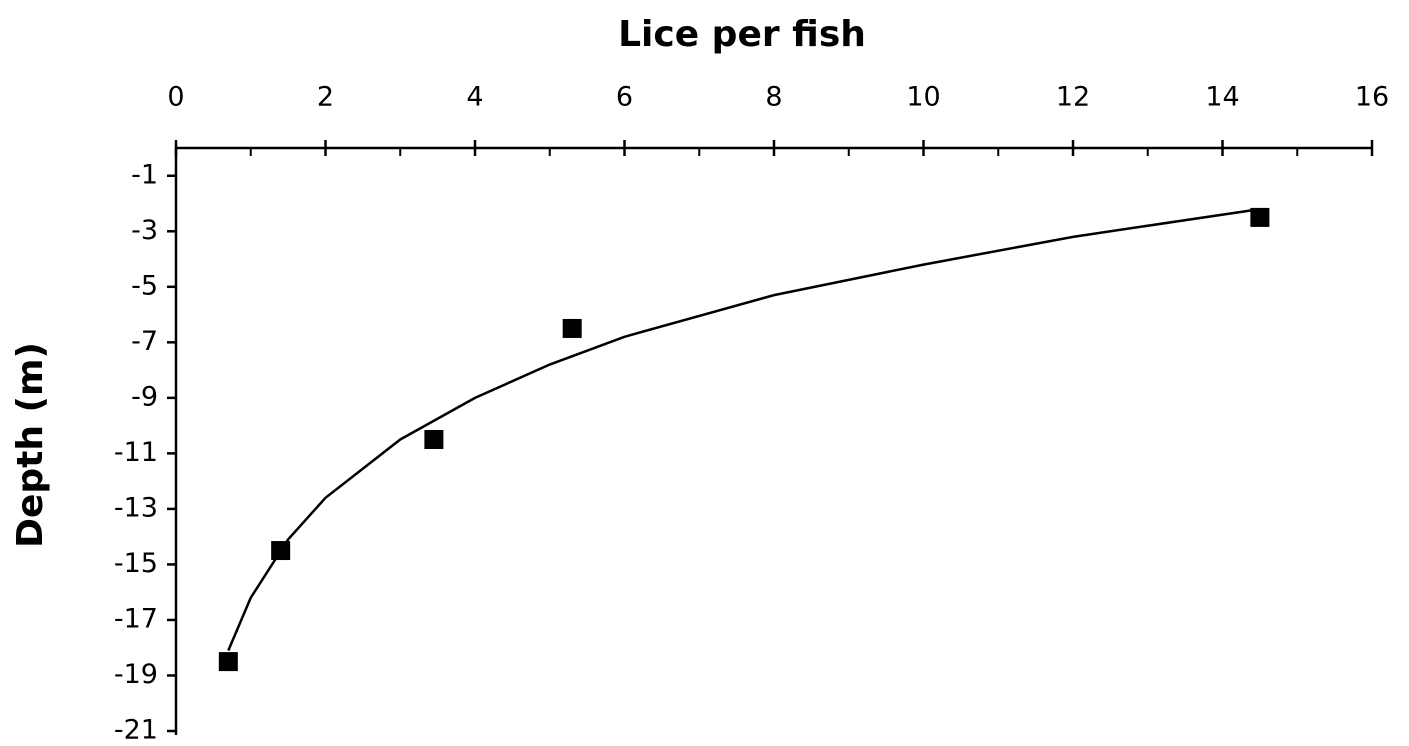  Describe the element at coordinates (136, 507) in the screenshot. I see `y-tick-label: -13` at that location.